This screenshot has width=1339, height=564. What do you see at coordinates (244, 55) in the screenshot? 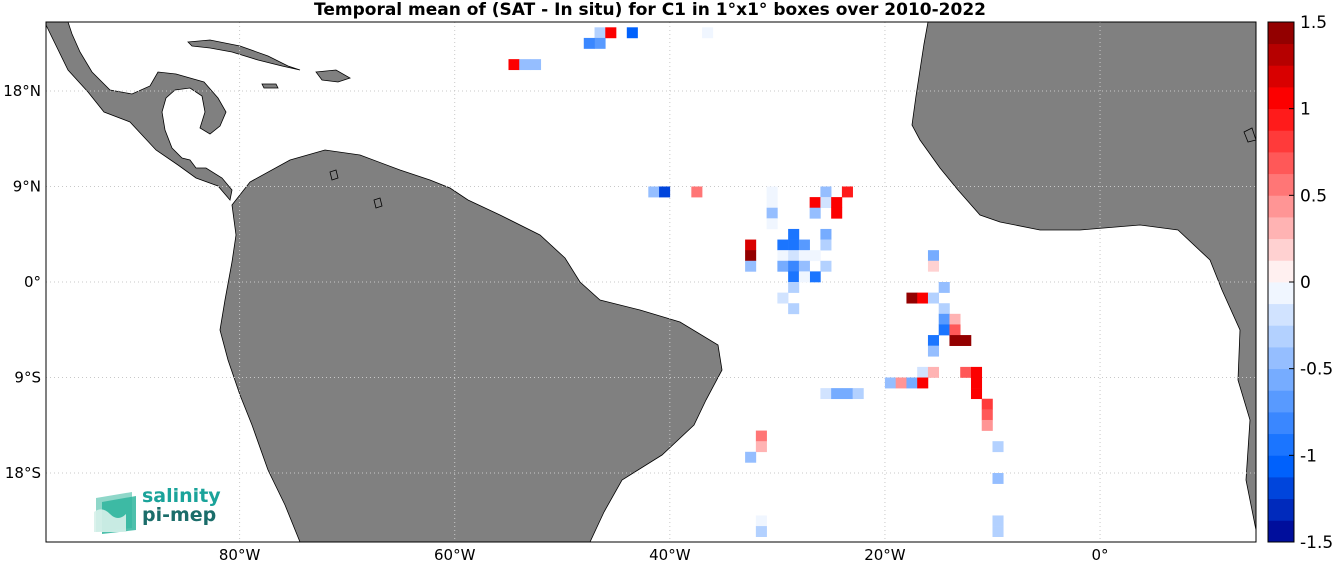
I see `land-cuba` at bounding box center [244, 55].